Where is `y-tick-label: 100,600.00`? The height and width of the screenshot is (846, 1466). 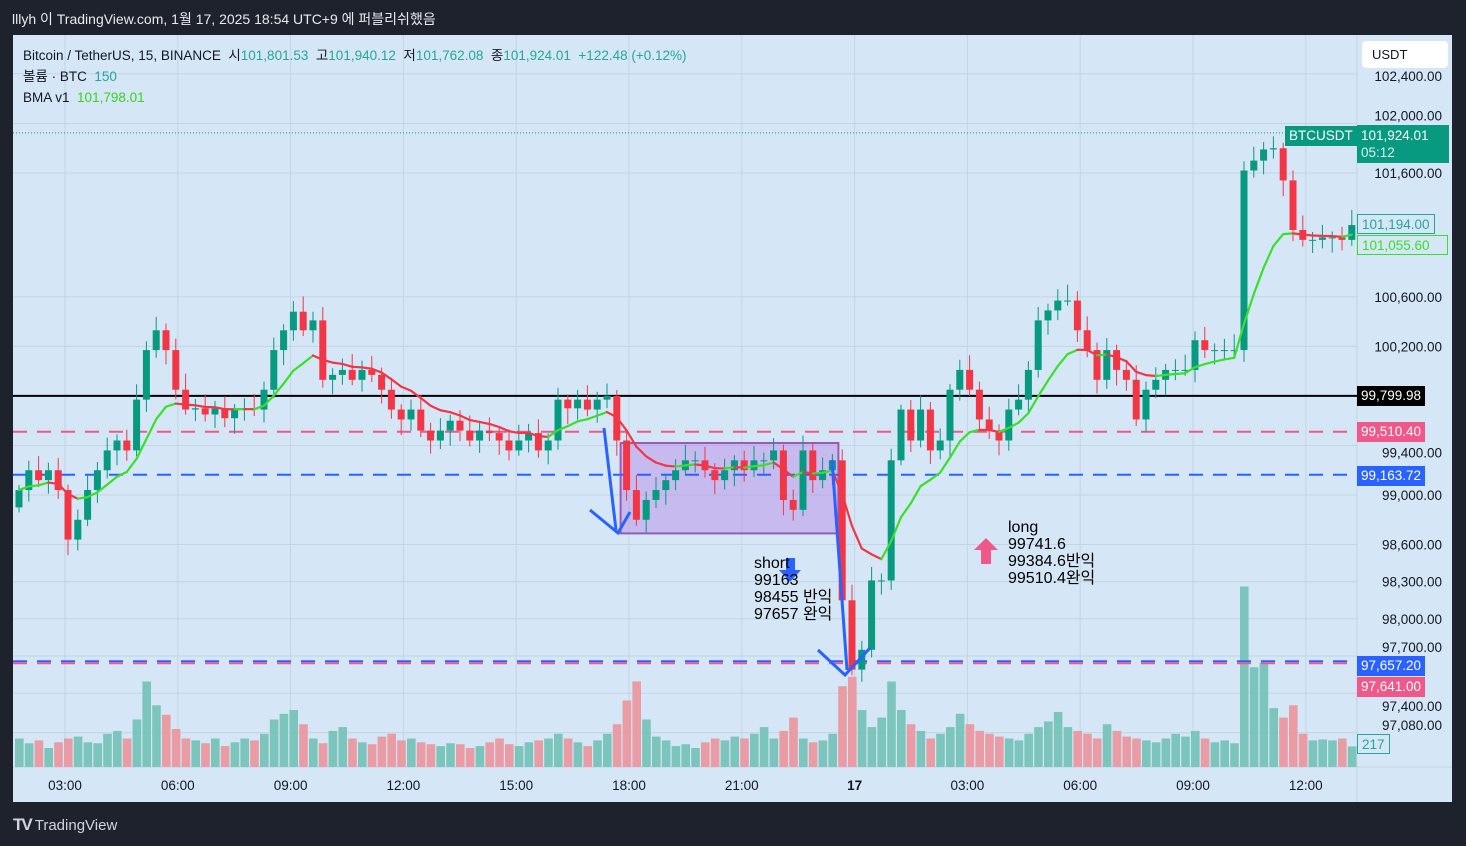
y-tick-label: 100,600.00 is located at coordinates (1408, 297).